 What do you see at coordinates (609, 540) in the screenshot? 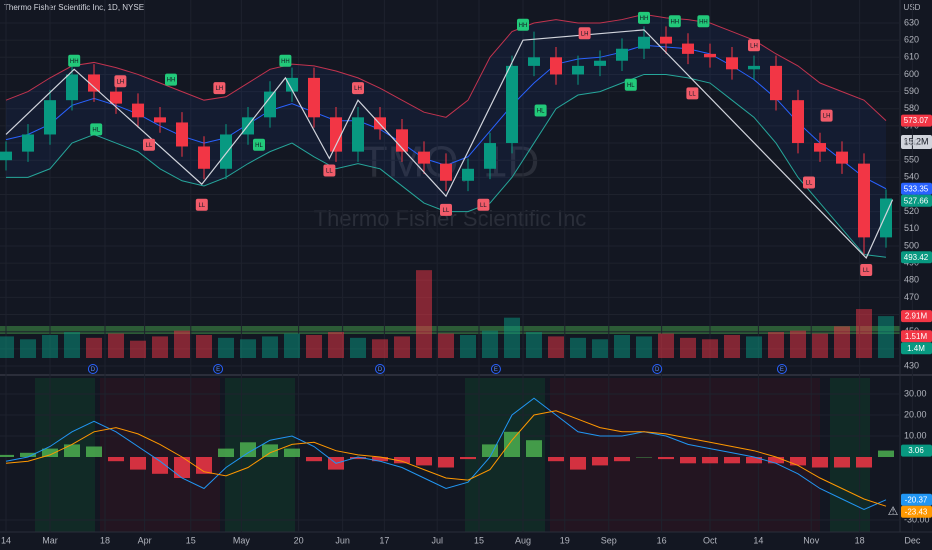
I see `x-tick-label: Sep` at bounding box center [609, 540].